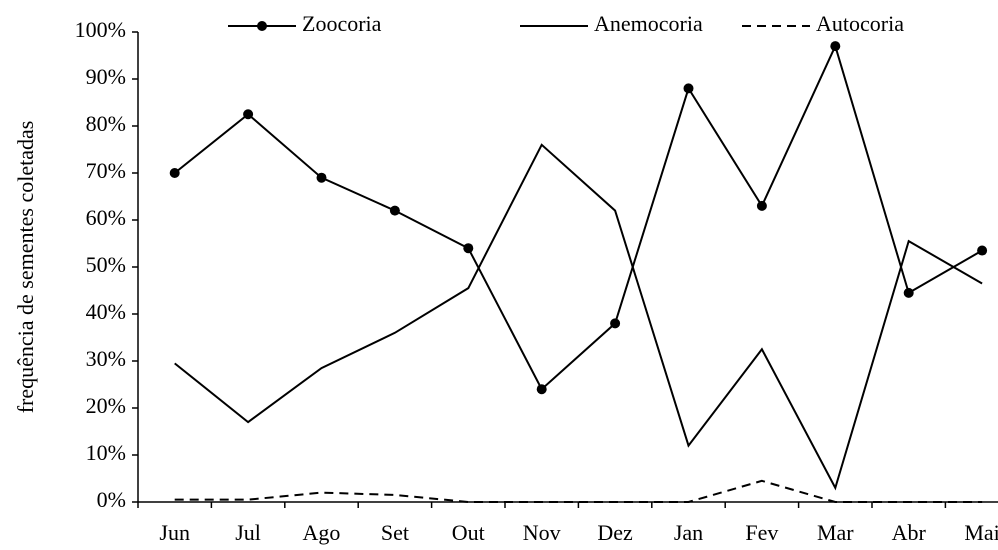 The image size is (998, 550). Describe the element at coordinates (174, 532) in the screenshot. I see `x-tick-label: Jun` at that location.